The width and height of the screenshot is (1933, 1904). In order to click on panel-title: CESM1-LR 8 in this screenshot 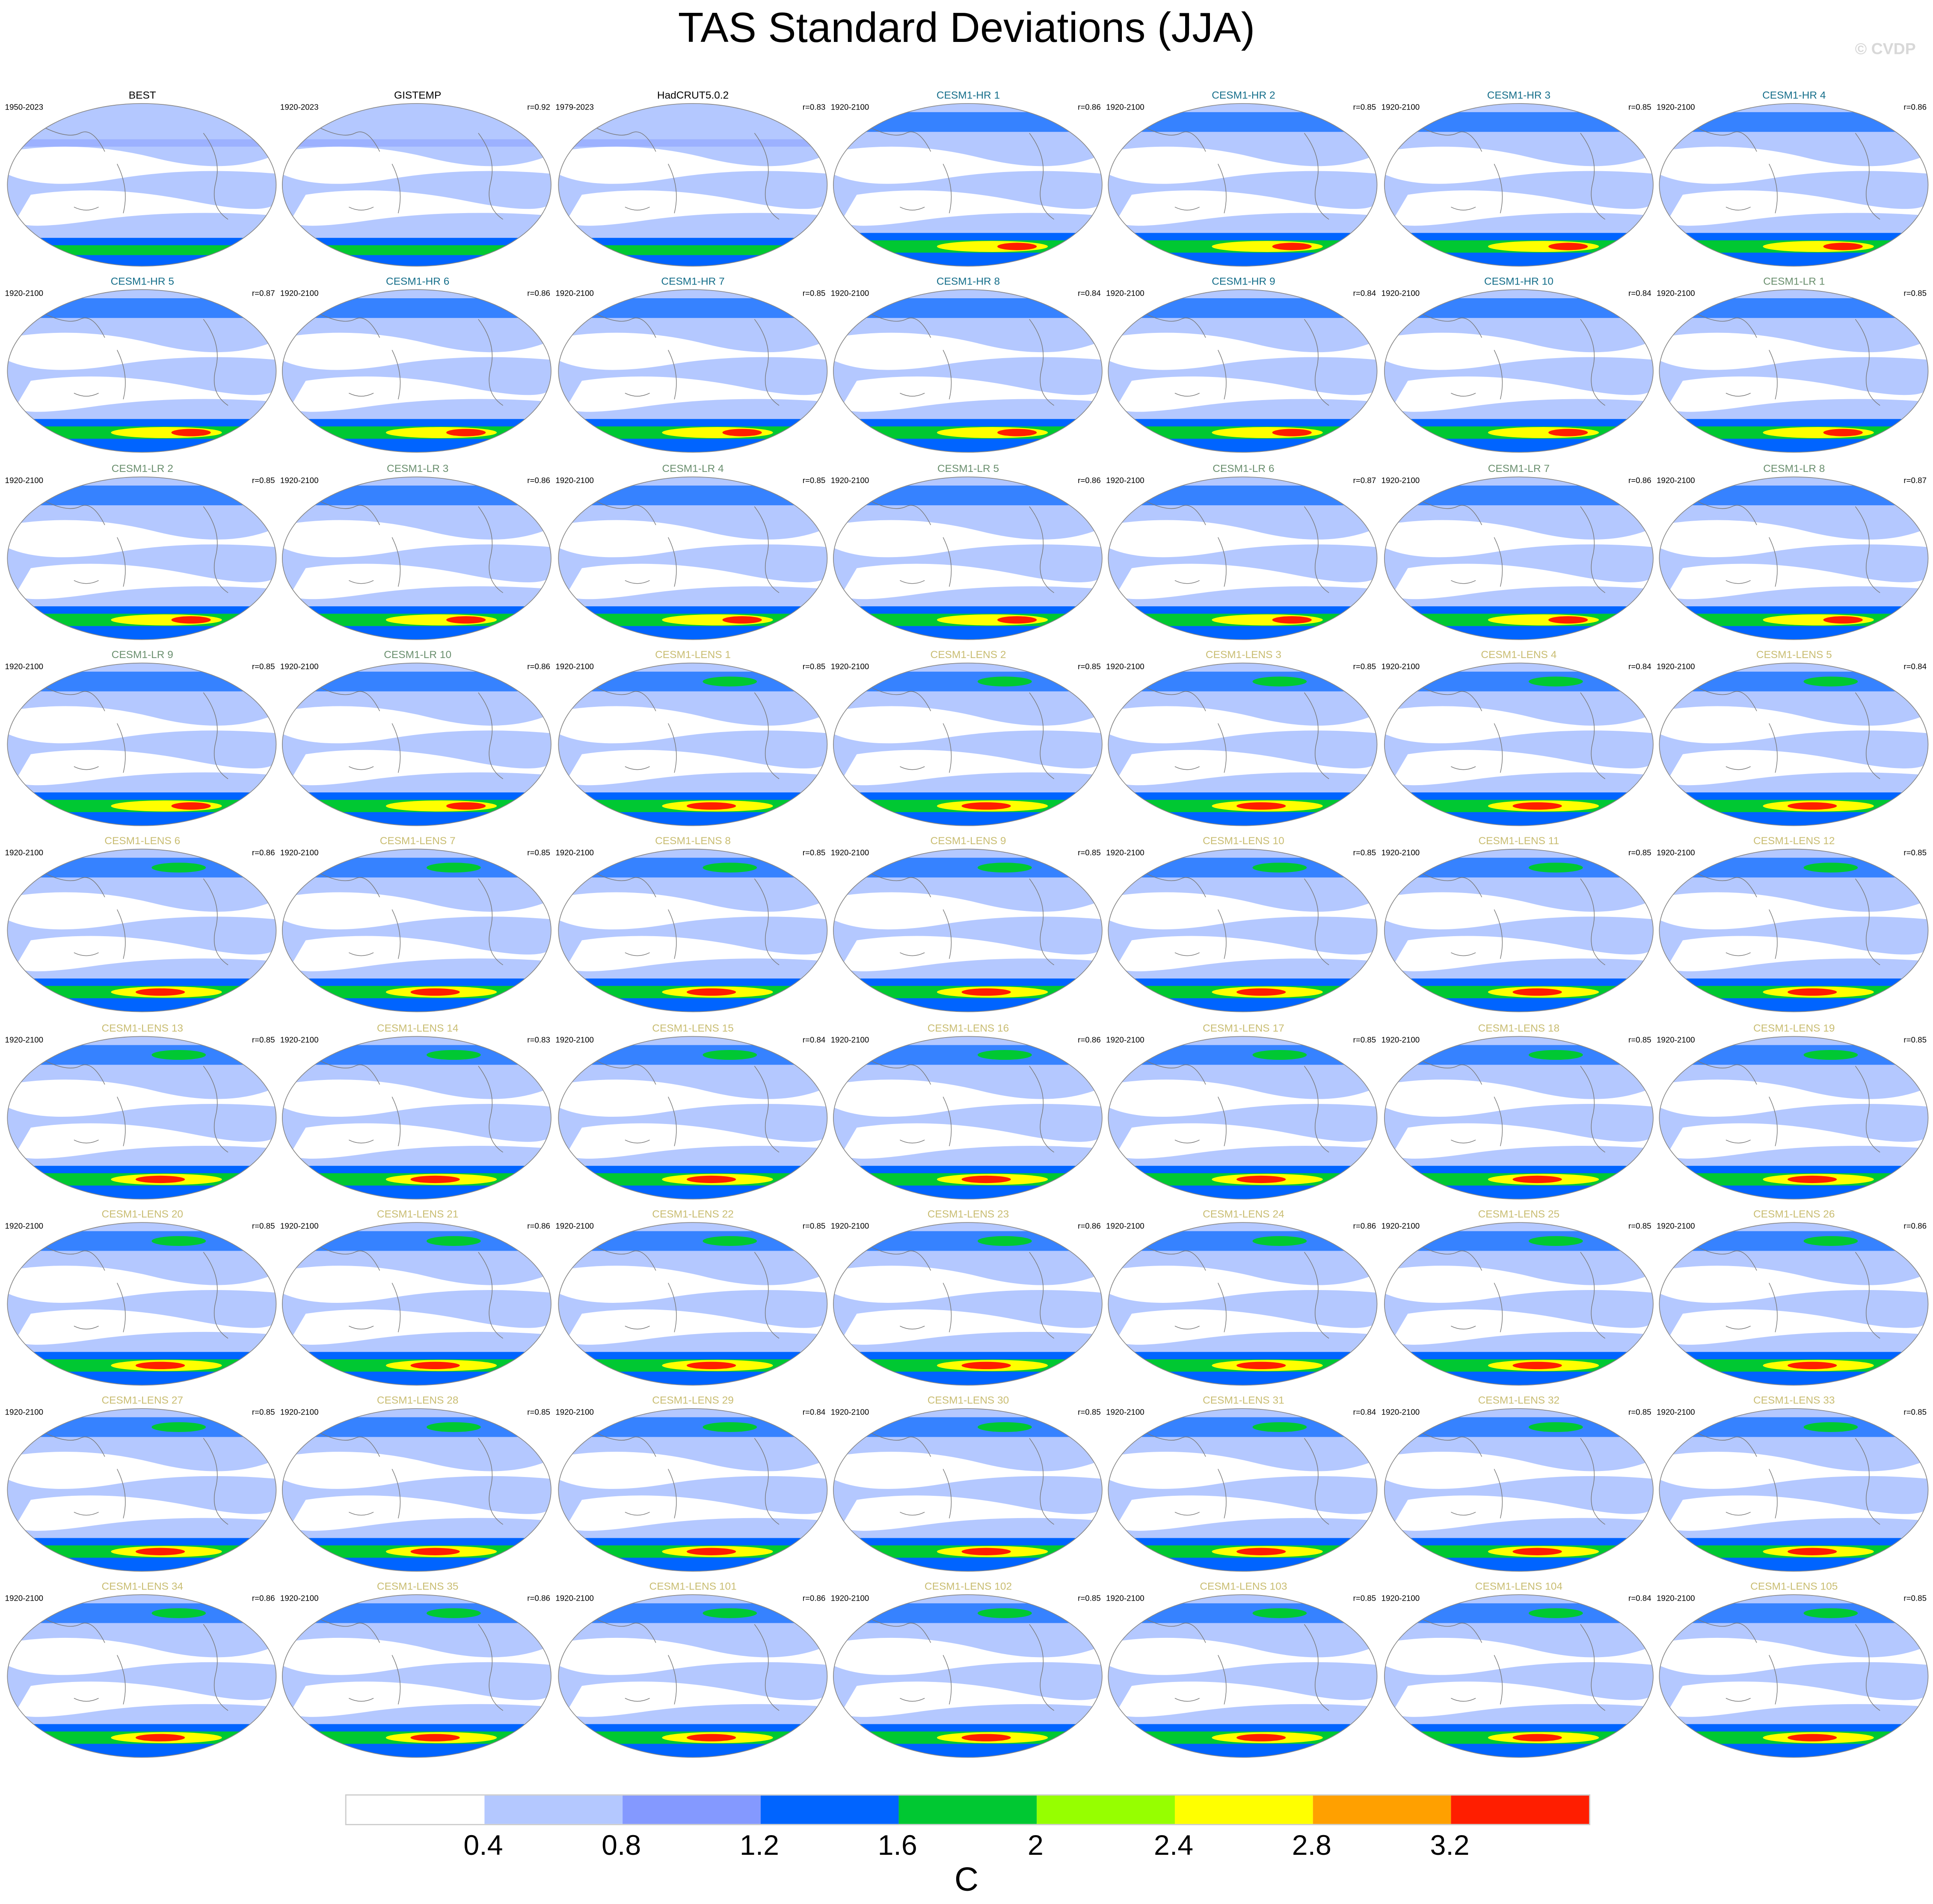, I will do `click(1794, 467)`.